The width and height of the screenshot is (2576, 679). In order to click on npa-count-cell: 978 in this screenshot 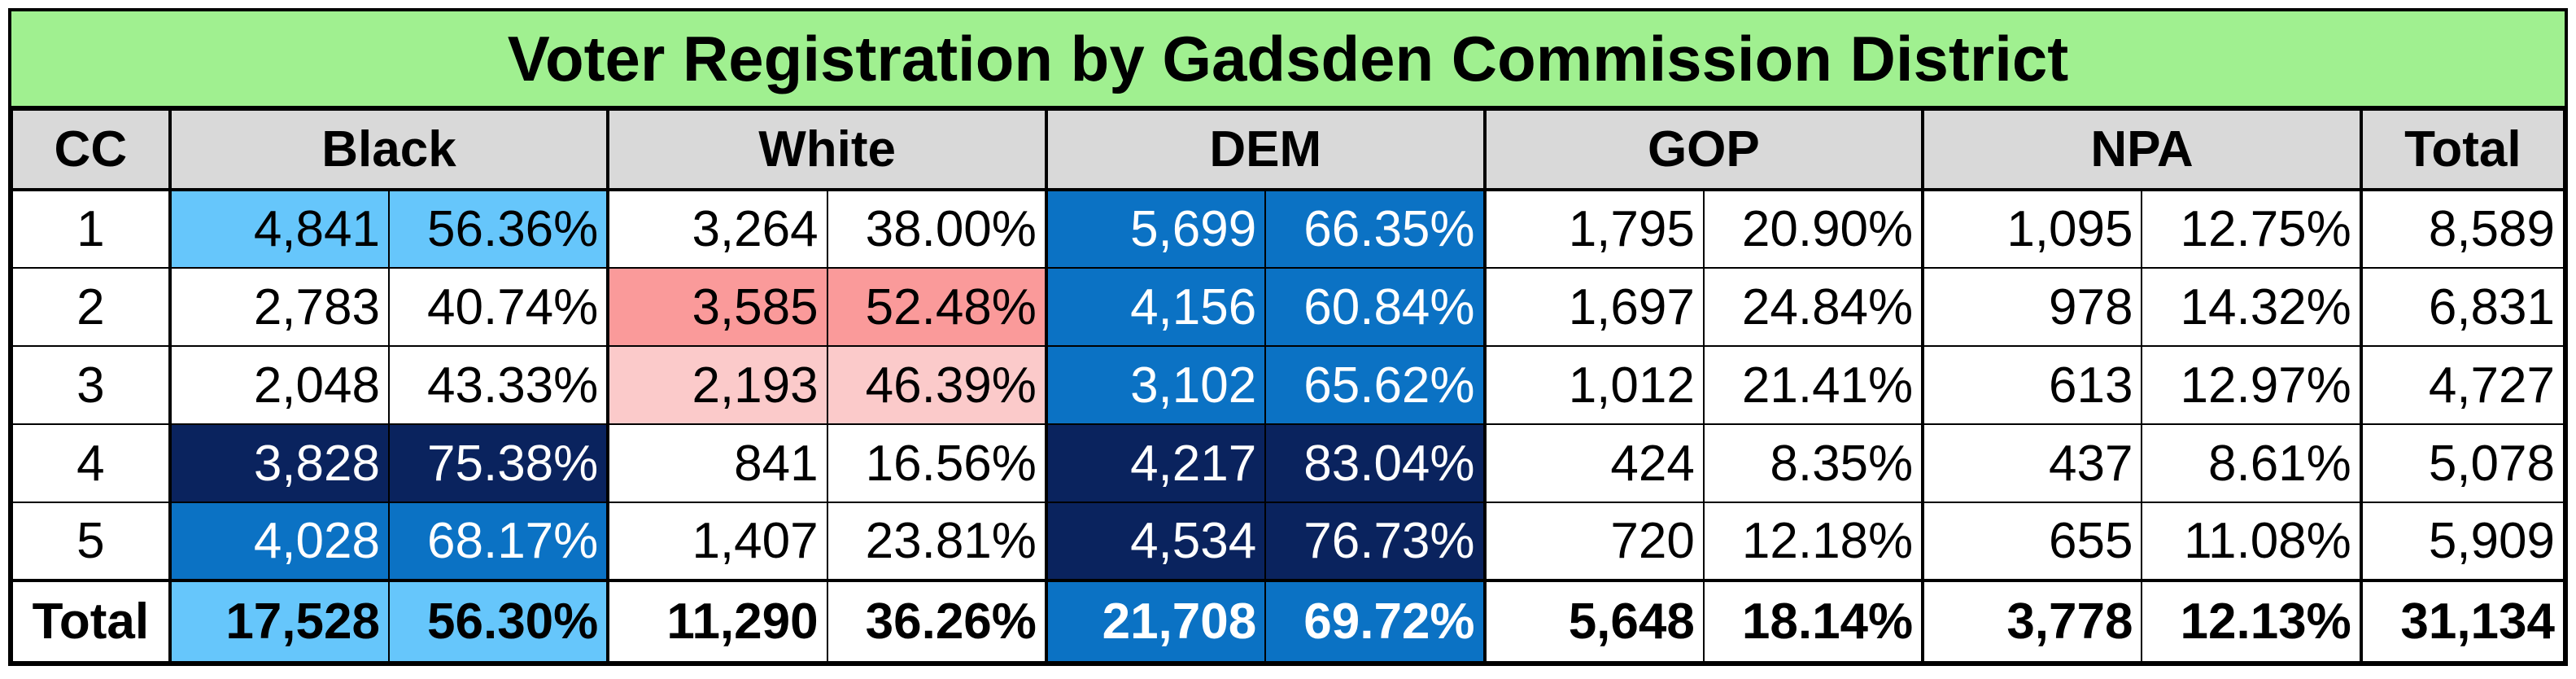, I will do `click(2032, 307)`.